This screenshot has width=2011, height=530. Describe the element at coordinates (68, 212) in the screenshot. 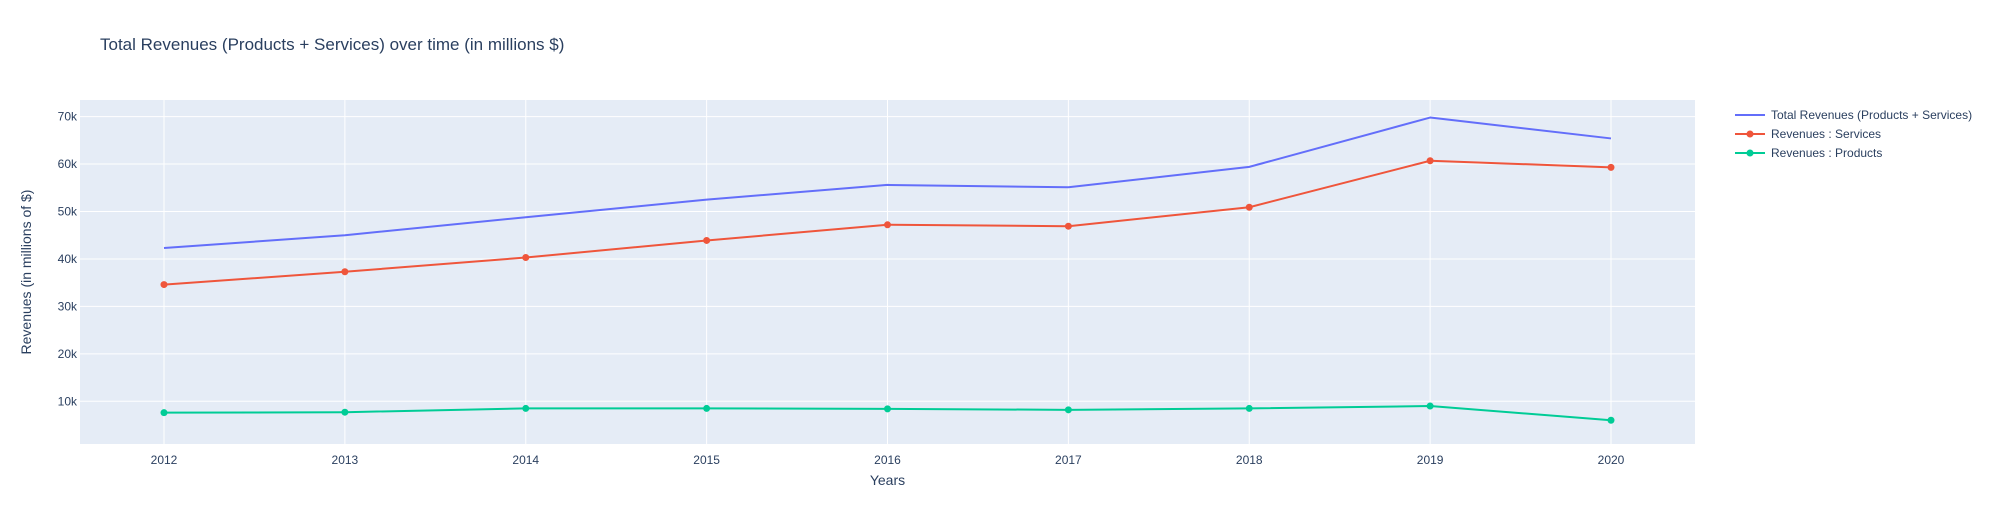

I see `y-tick-label: 50k` at that location.